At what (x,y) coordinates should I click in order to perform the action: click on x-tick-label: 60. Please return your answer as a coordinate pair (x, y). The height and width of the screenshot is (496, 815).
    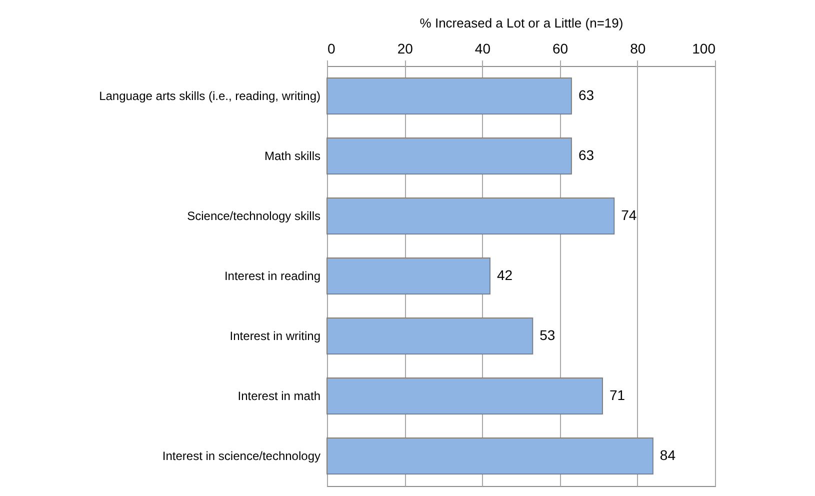
    Looking at the image, I should click on (560, 48).